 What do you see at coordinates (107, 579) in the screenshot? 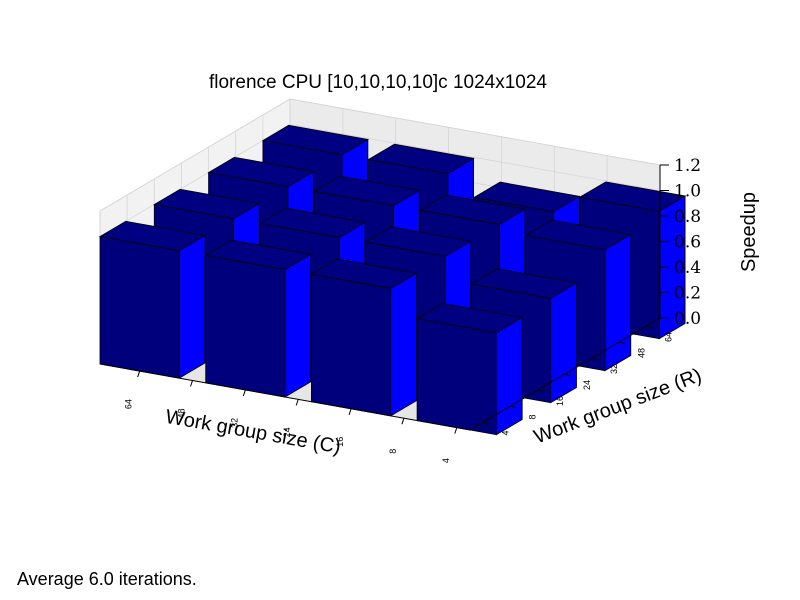
I see `footer-note: Average 6.0 iterations.` at bounding box center [107, 579].